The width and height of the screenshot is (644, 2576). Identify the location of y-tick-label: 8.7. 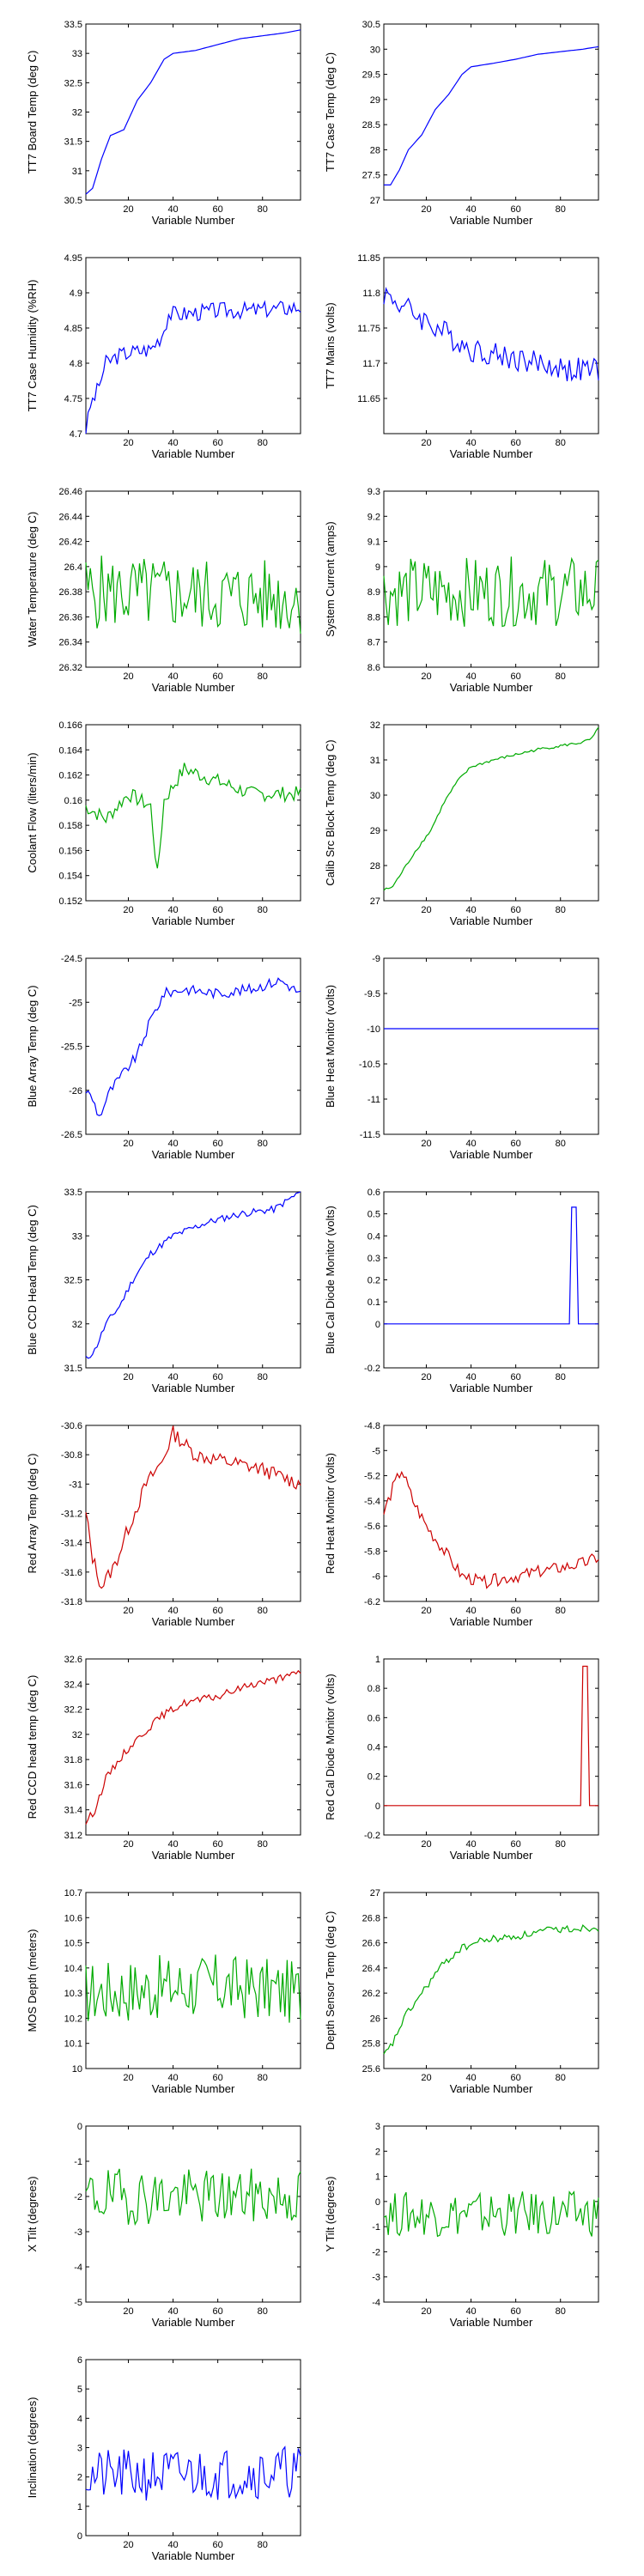
(374, 643).